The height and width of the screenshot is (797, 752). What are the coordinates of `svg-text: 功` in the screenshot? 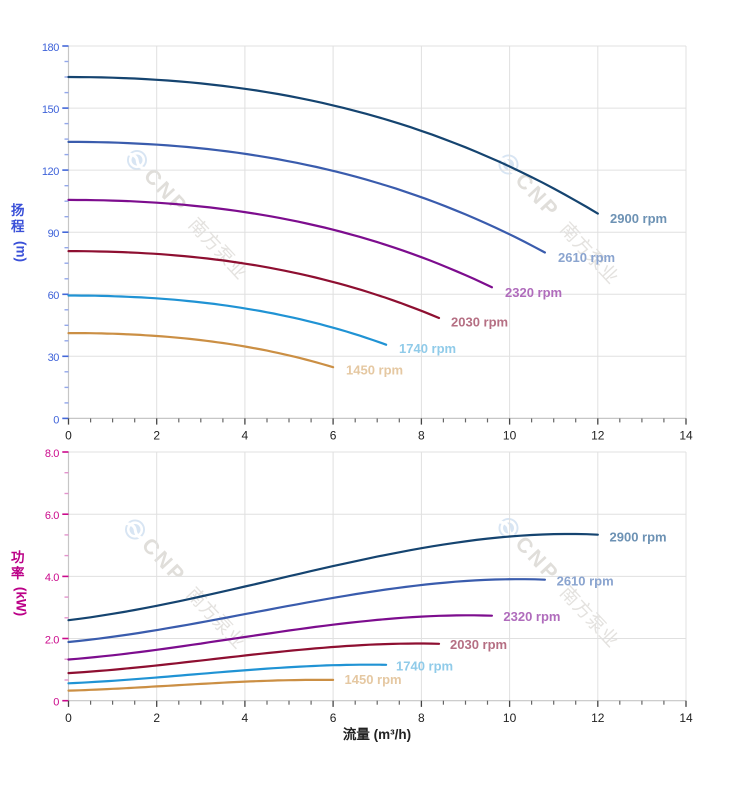 It's located at (18, 557).